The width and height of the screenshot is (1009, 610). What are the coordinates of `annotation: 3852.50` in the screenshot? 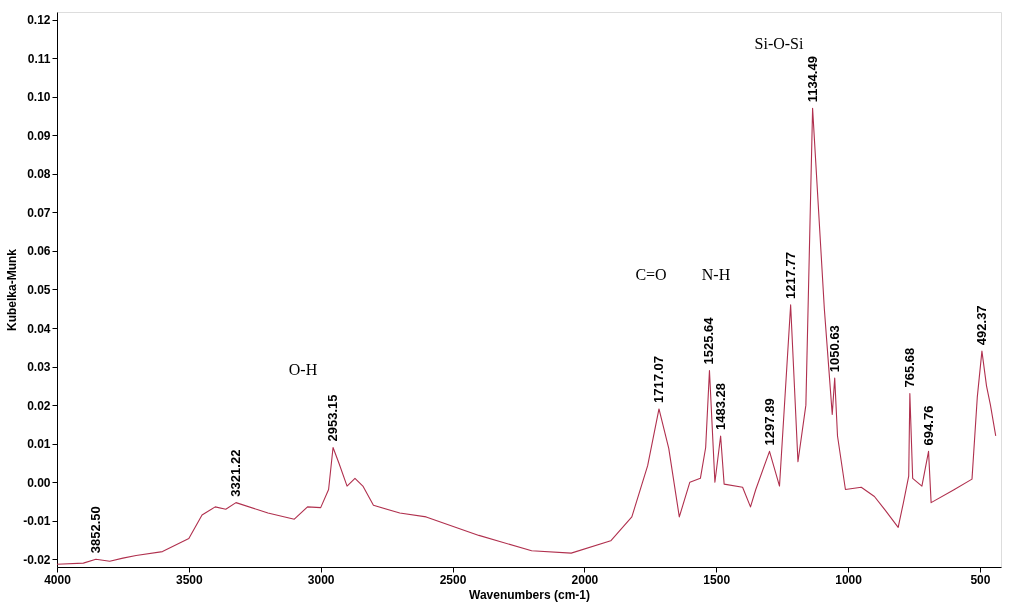 It's located at (95, 530).